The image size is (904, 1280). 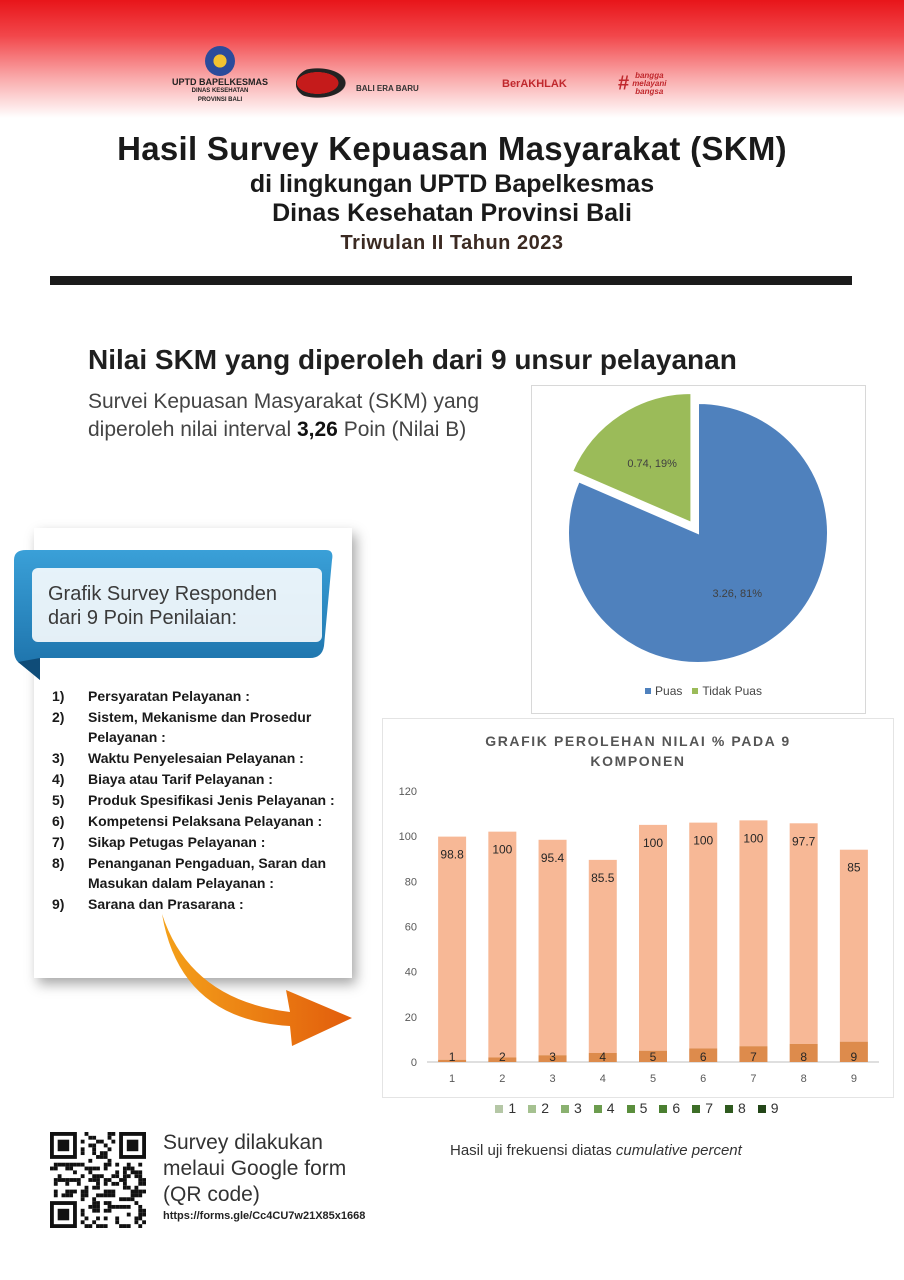 What do you see at coordinates (408, 837) in the screenshot?
I see `y-tick-label: 100` at bounding box center [408, 837].